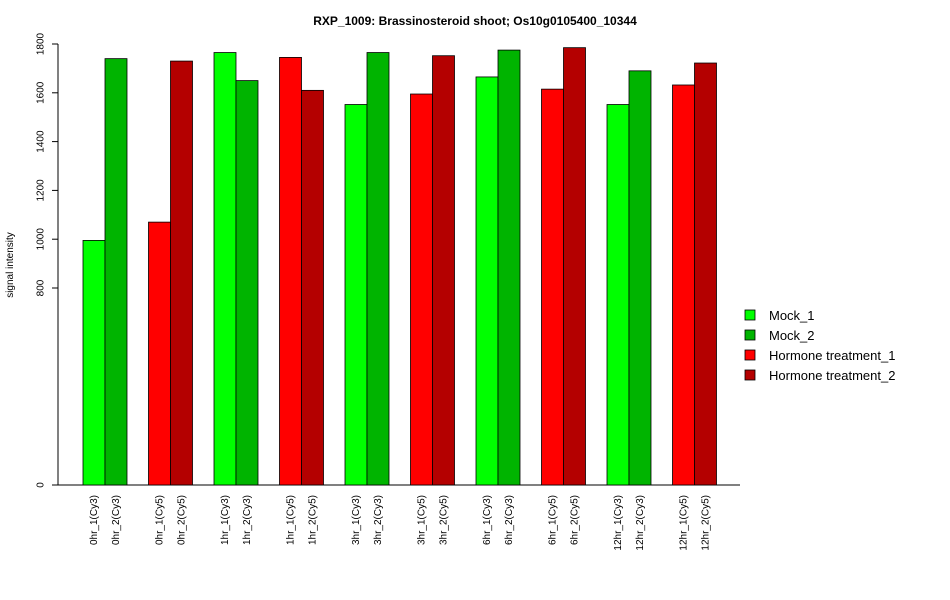  What do you see at coordinates (225, 520) in the screenshot?
I see `x-tick-label: 1hr_1(Cy3)` at bounding box center [225, 520].